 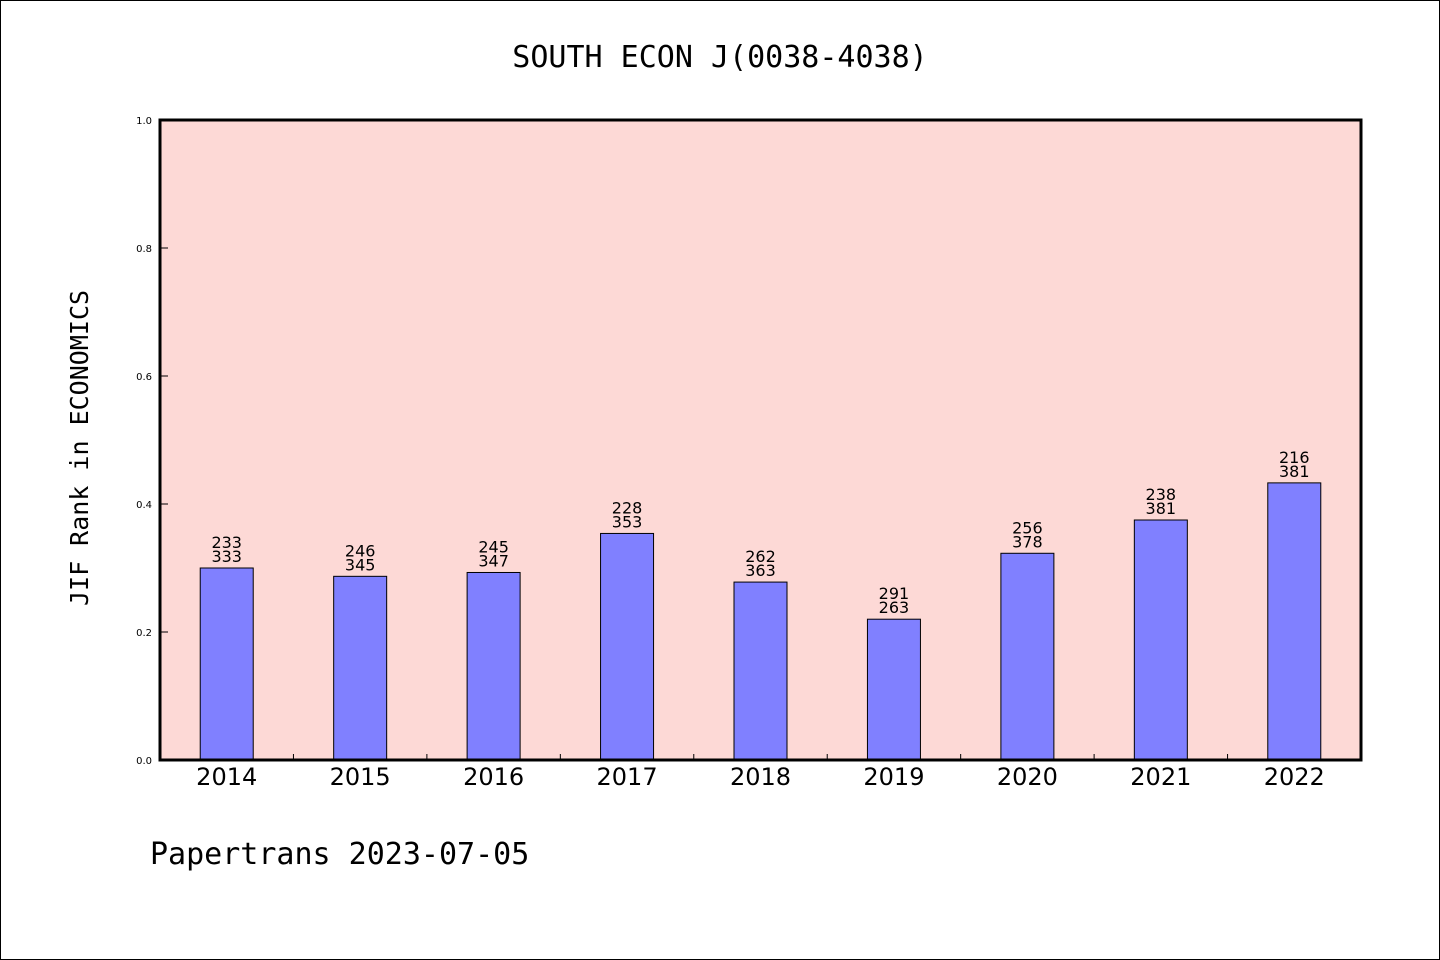 I want to click on y-tick-label: 0.4, so click(x=144, y=505).